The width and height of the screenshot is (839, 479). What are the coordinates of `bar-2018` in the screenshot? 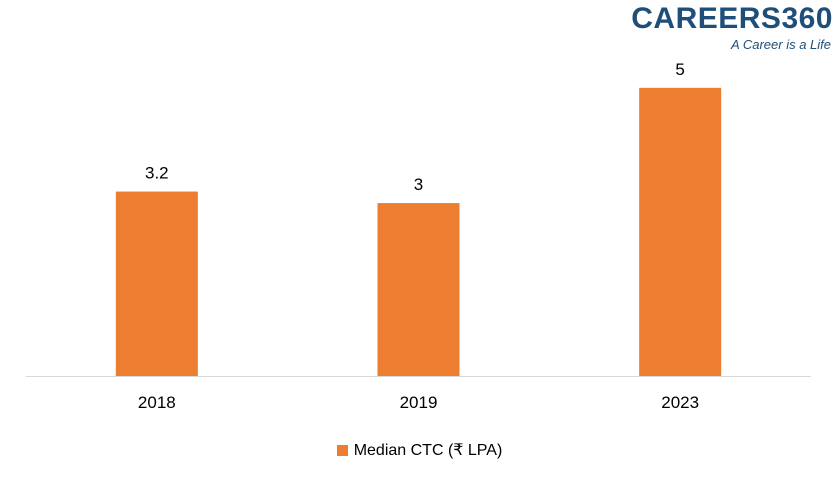 It's located at (156, 283).